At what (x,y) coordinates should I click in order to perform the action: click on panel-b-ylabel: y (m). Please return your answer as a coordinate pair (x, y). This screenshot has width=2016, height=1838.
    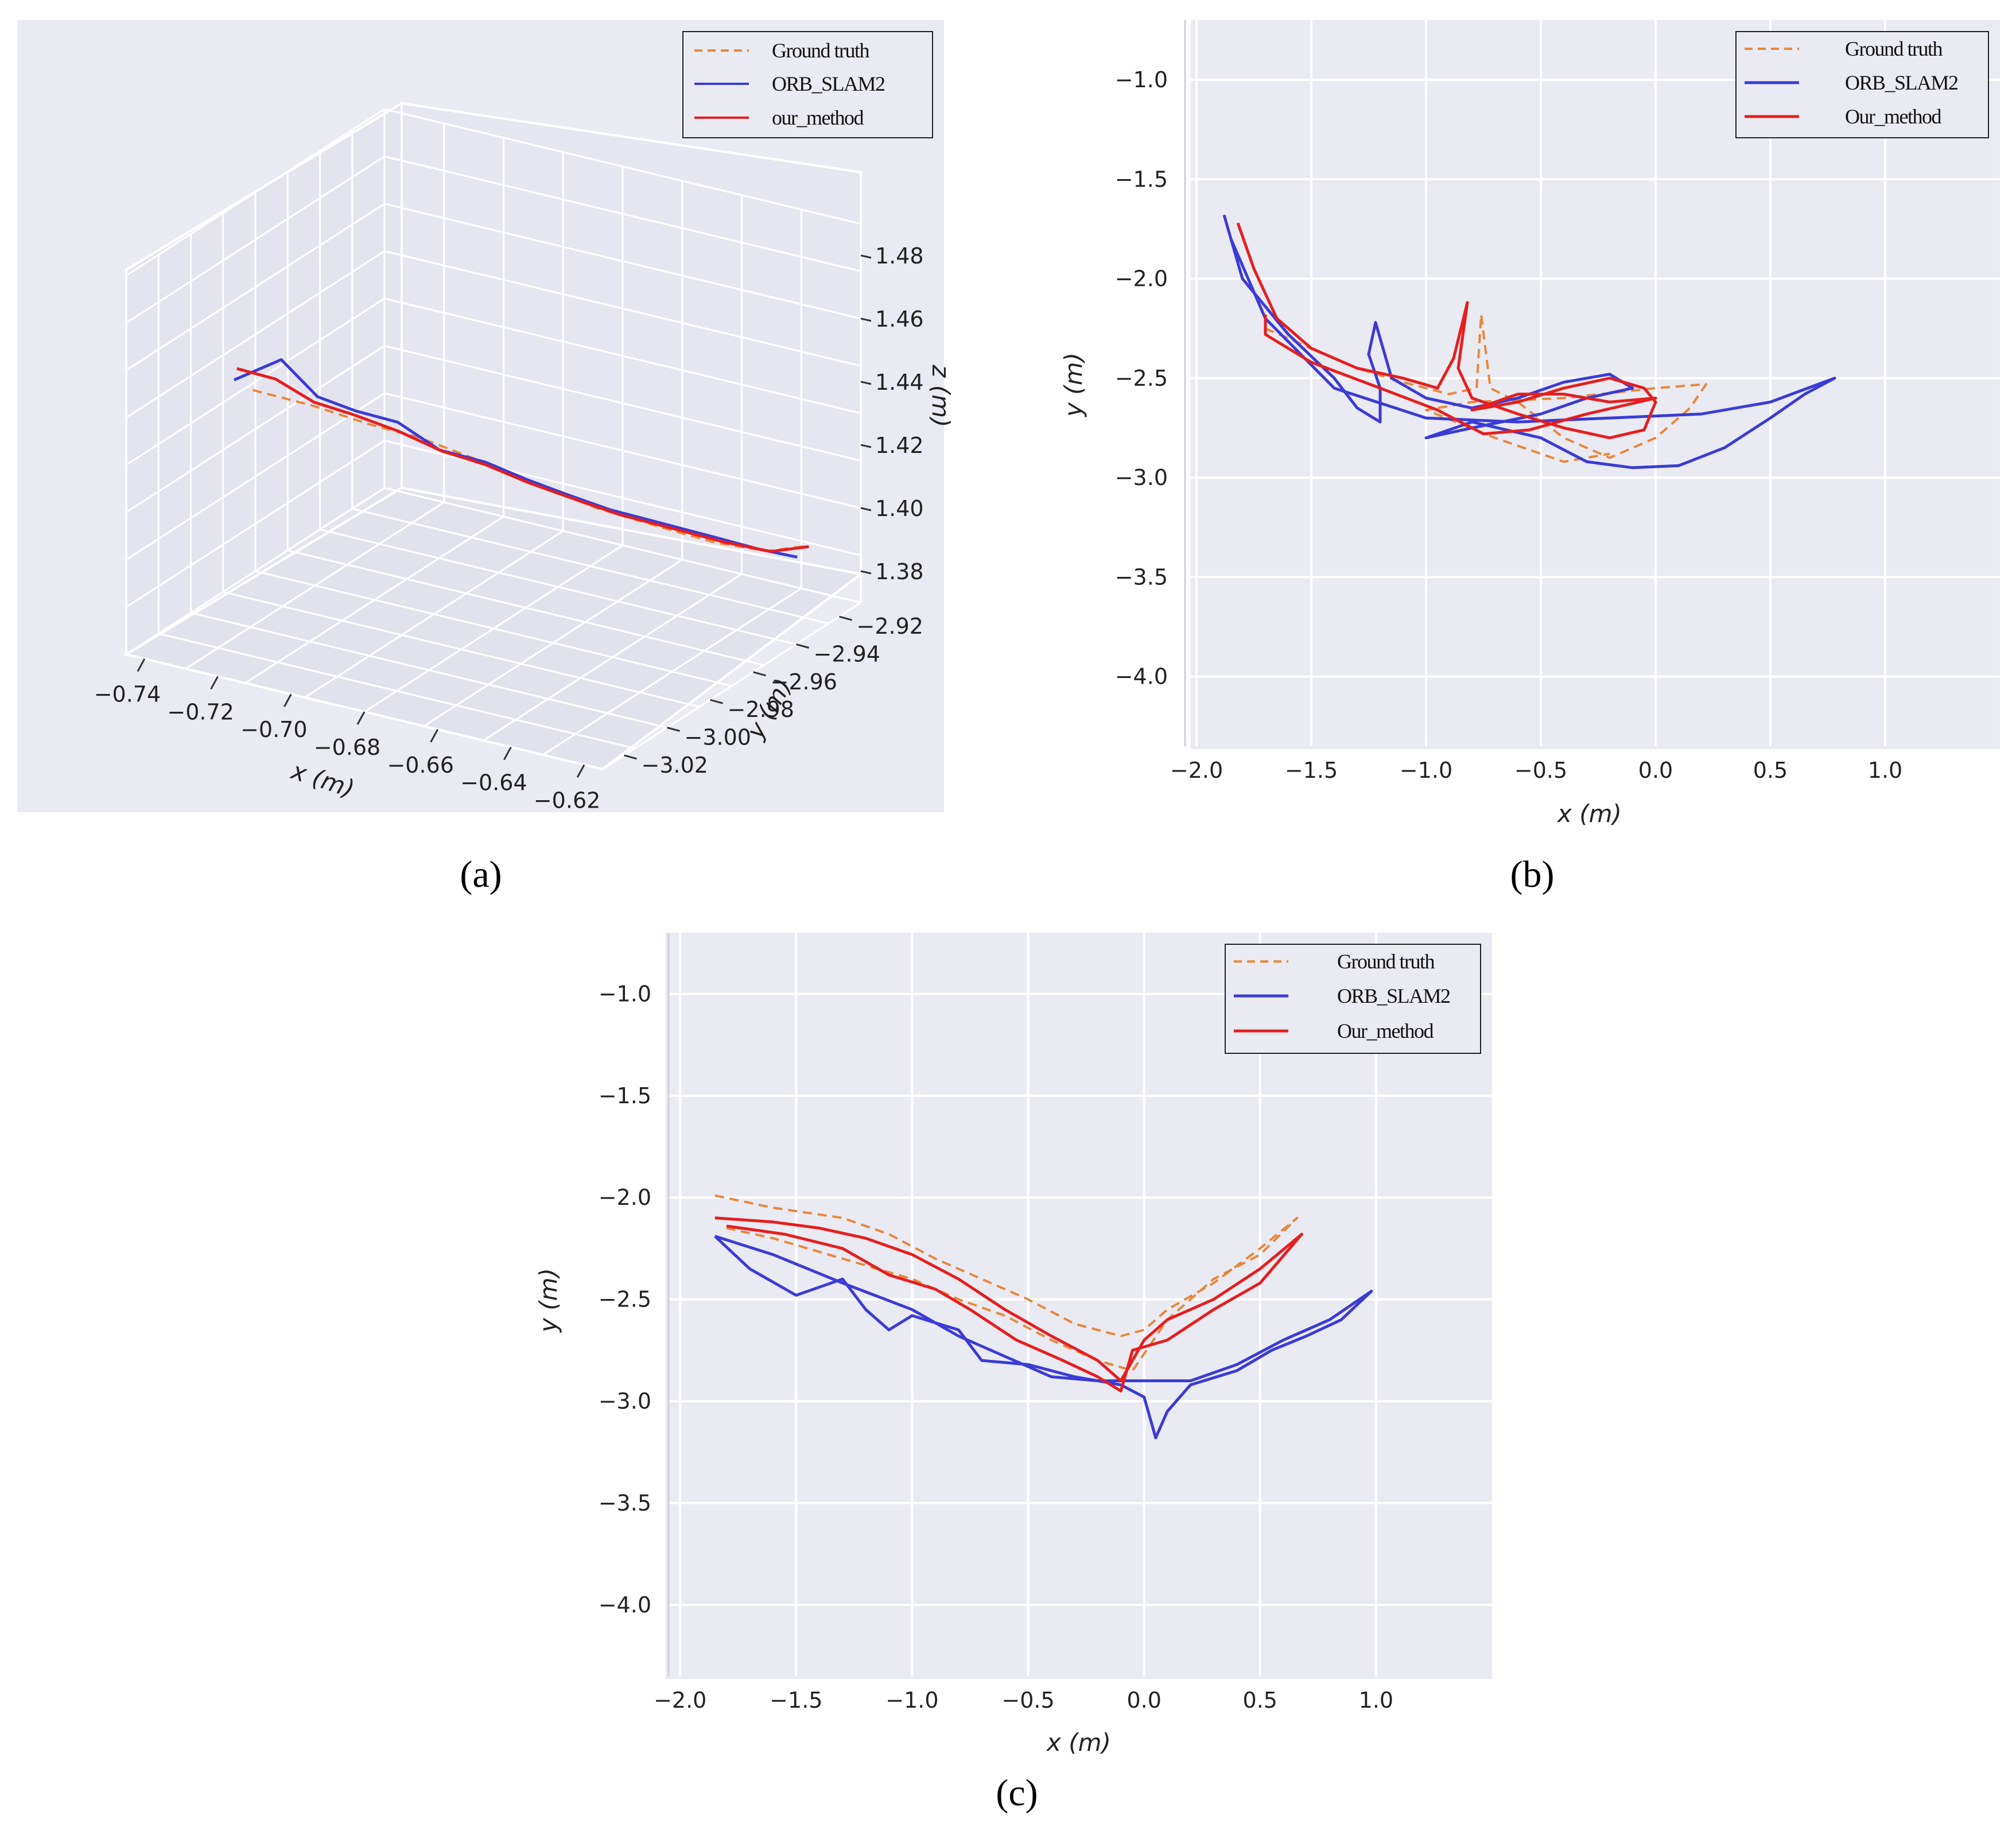
    Looking at the image, I should click on (1073, 385).